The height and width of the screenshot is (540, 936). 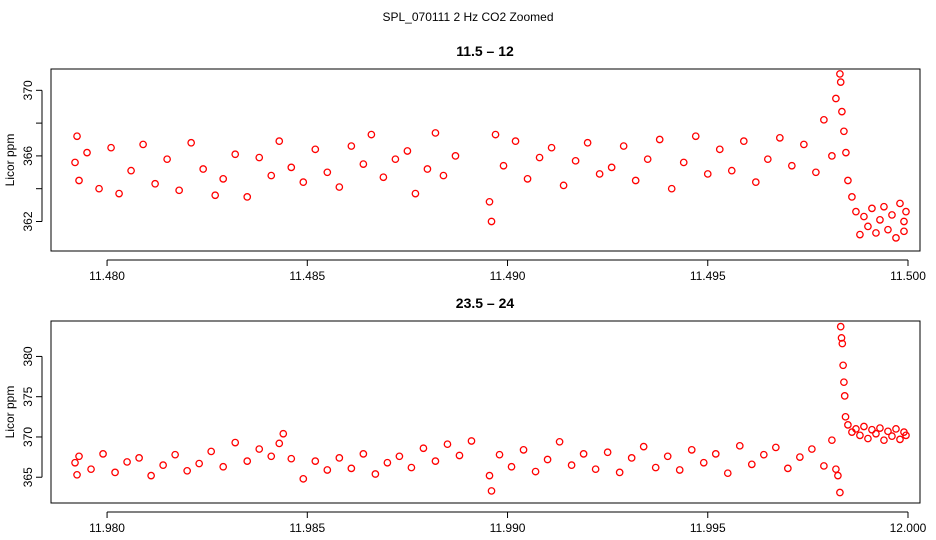 What do you see at coordinates (28, 396) in the screenshot?
I see `bottom-y-tick-label: 375` at bounding box center [28, 396].